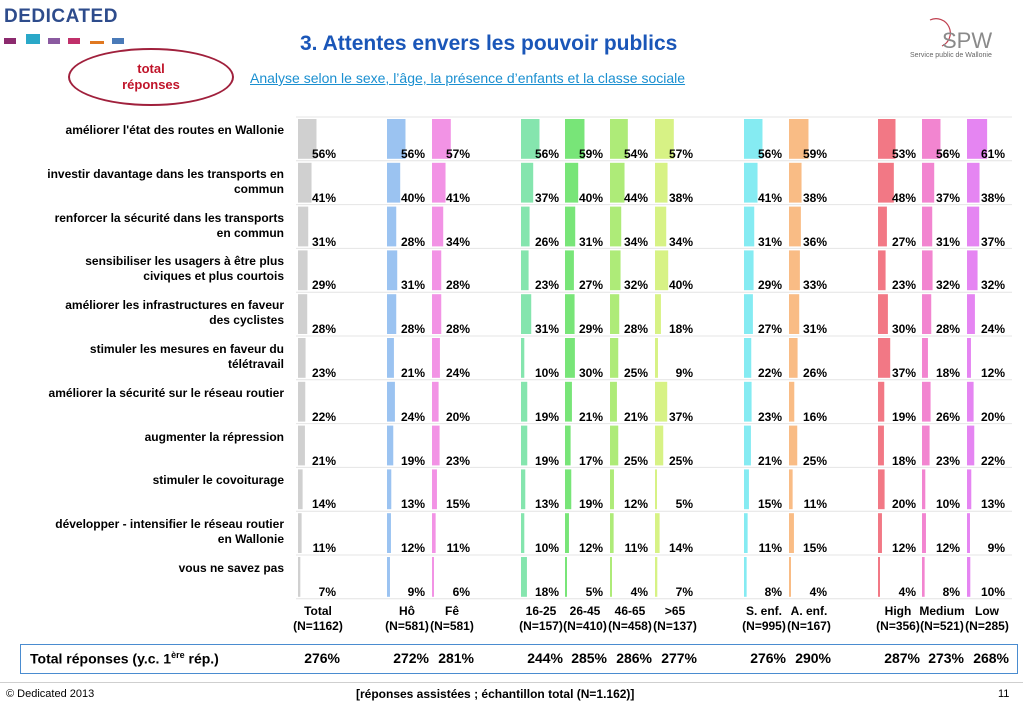 Image resolution: width=1023 pixels, height=708 pixels. I want to click on row-label: améliorer l'état des routes en Wallonie, so click(174, 130).